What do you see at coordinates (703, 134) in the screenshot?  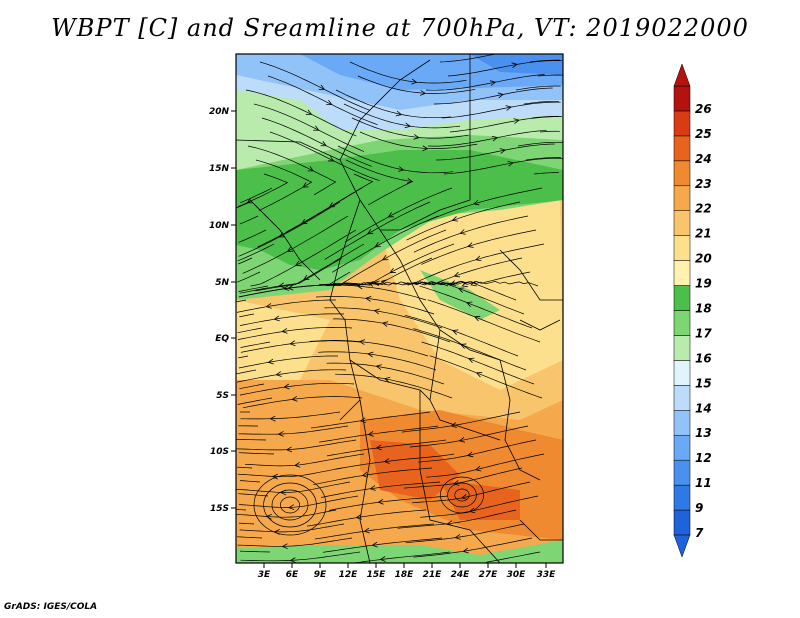 I see `colorbar-label: 25` at bounding box center [703, 134].